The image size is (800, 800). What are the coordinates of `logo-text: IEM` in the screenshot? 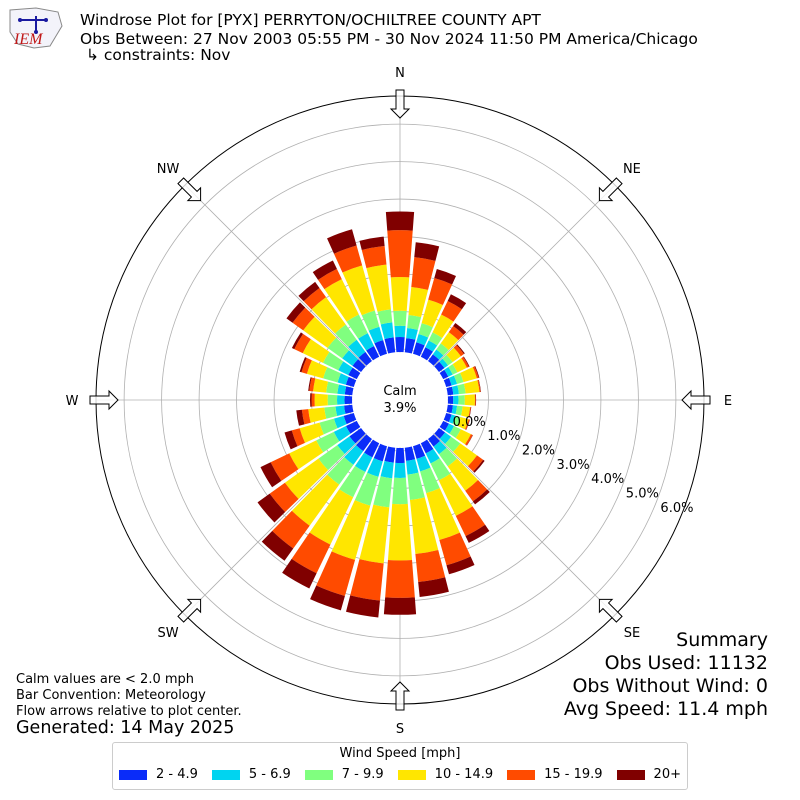 It's located at (28, 39).